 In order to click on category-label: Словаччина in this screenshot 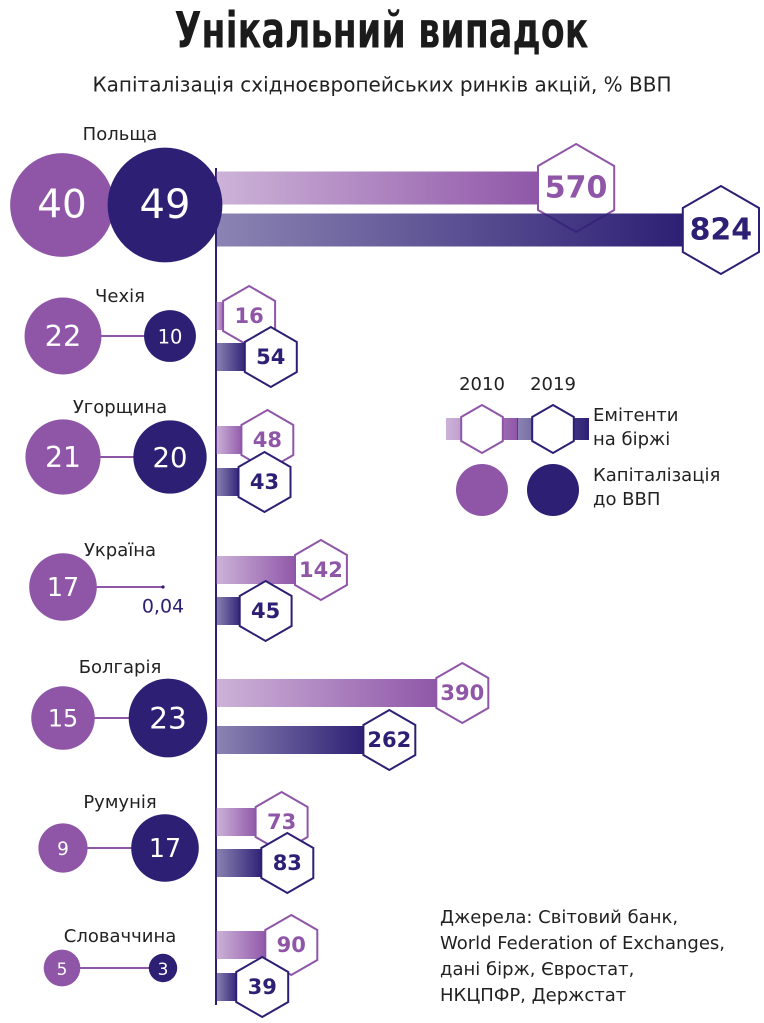, I will do `click(120, 936)`.